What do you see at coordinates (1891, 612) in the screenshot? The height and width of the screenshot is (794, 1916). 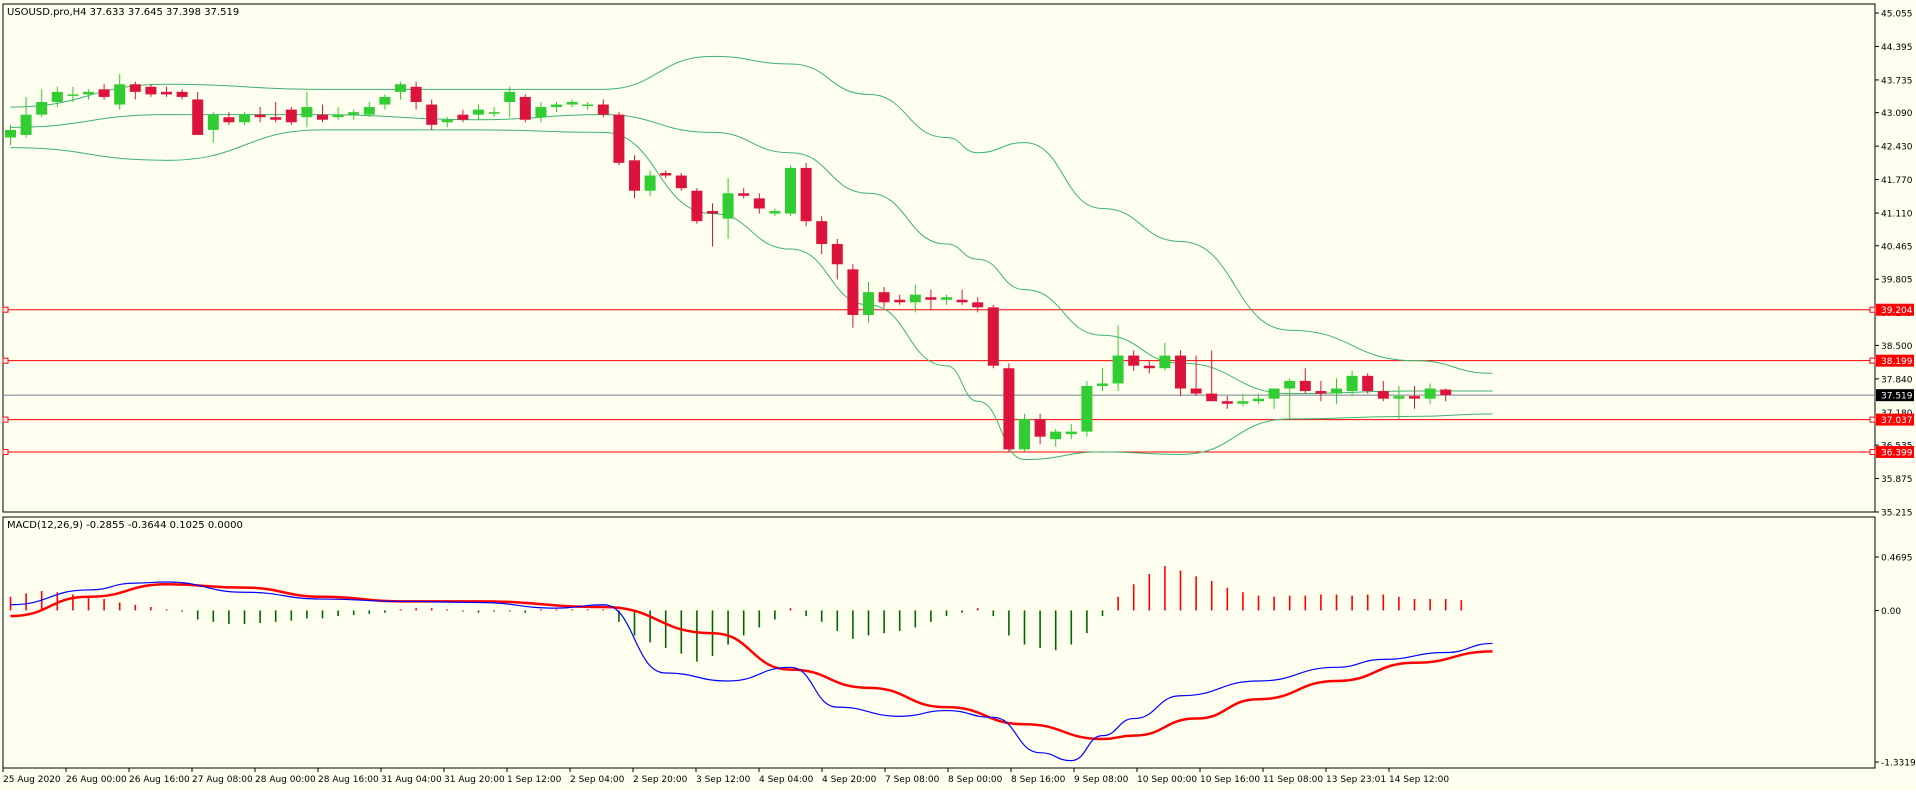 I see `macd-tick-label: 0.00` at bounding box center [1891, 612].